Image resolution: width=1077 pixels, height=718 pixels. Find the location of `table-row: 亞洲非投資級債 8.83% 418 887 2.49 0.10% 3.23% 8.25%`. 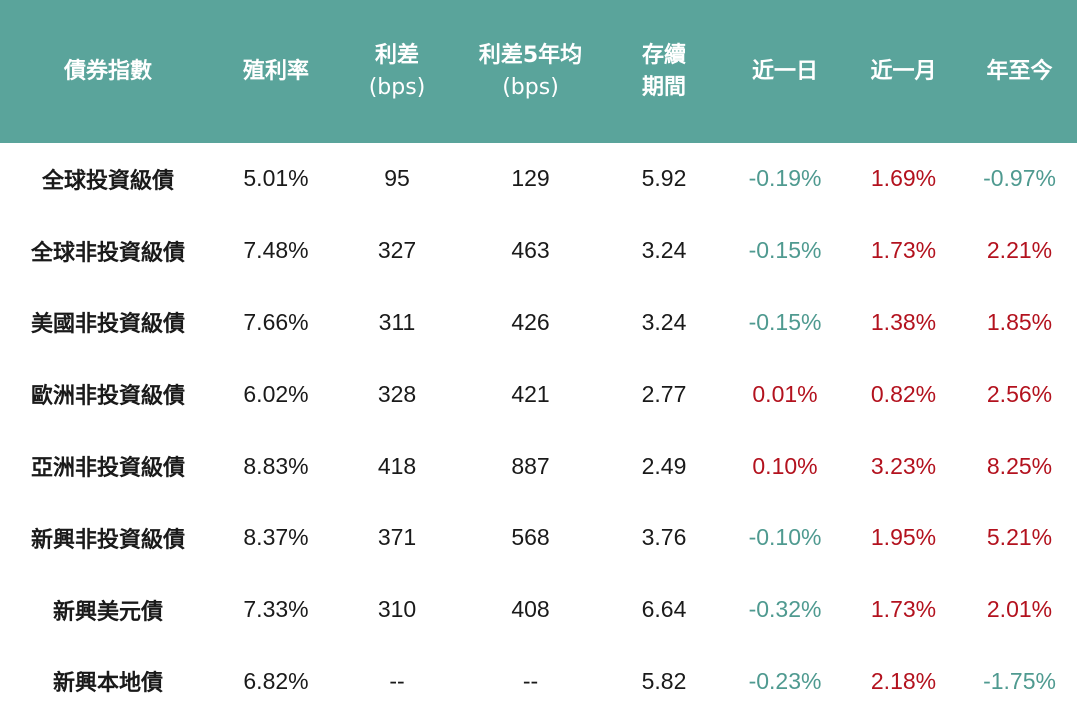

table-row: 亞洲非投資級債 8.83% 418 887 2.49 0.10% 3.23% 8.25% is located at coordinates (538, 466).